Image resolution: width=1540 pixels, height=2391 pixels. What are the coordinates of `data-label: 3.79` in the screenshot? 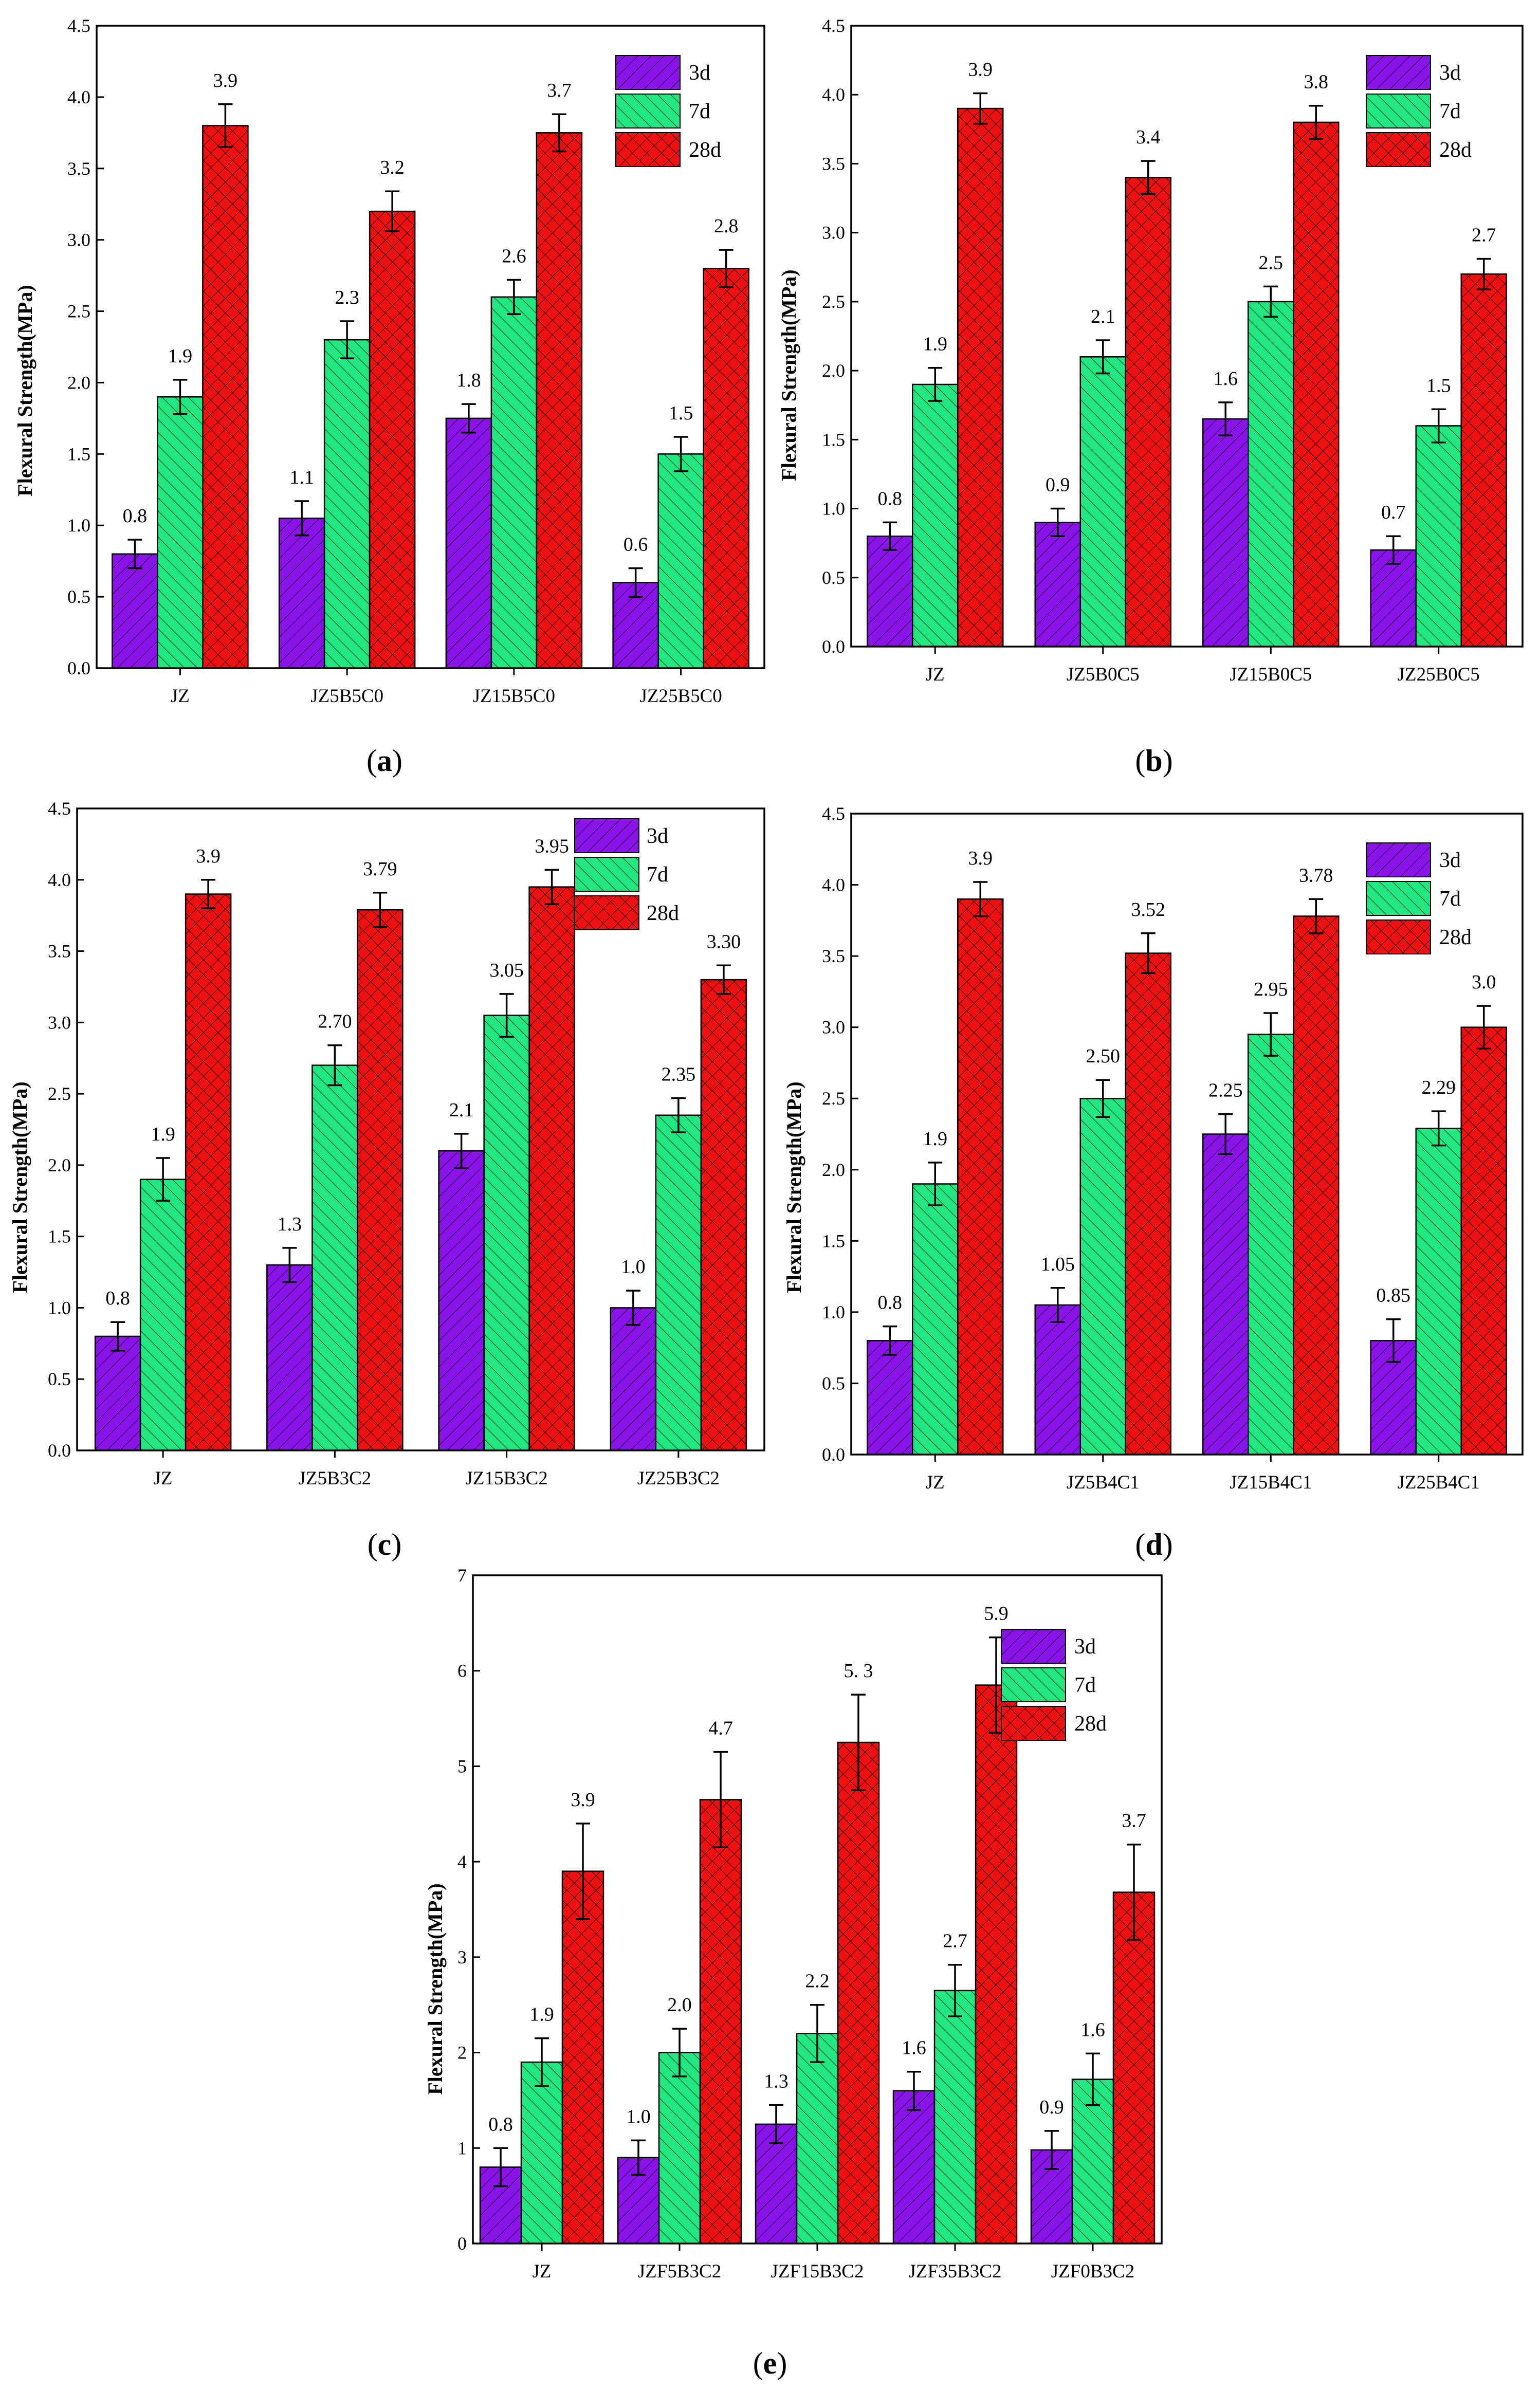 It's located at (380, 869).